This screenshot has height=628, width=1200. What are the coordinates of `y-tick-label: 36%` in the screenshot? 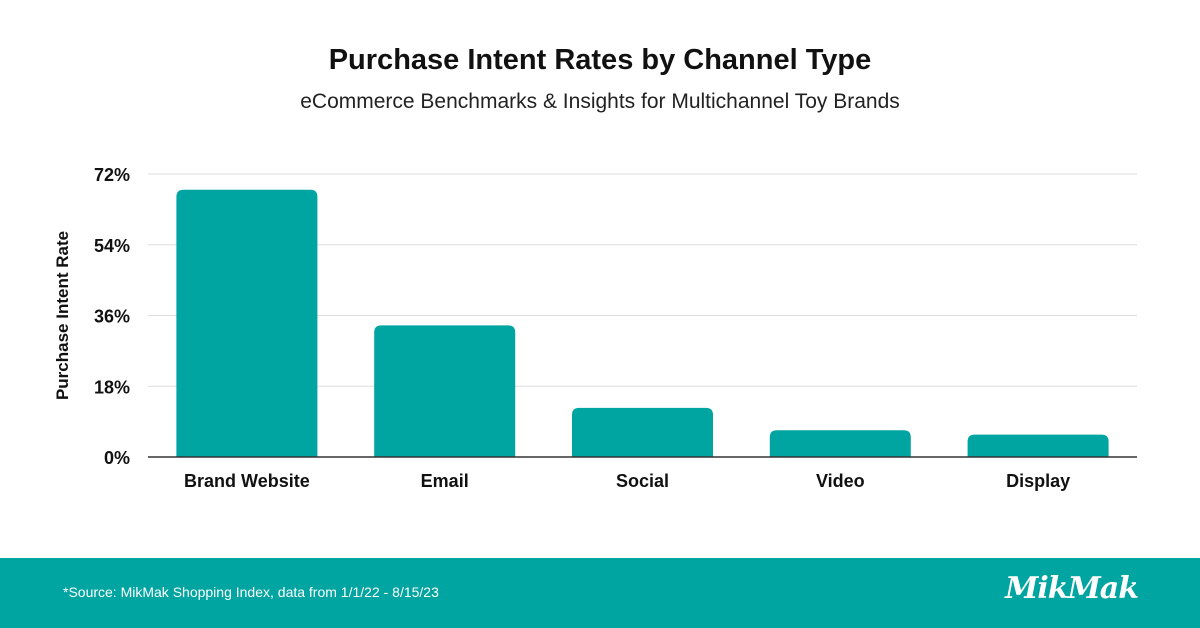 It's located at (112, 317).